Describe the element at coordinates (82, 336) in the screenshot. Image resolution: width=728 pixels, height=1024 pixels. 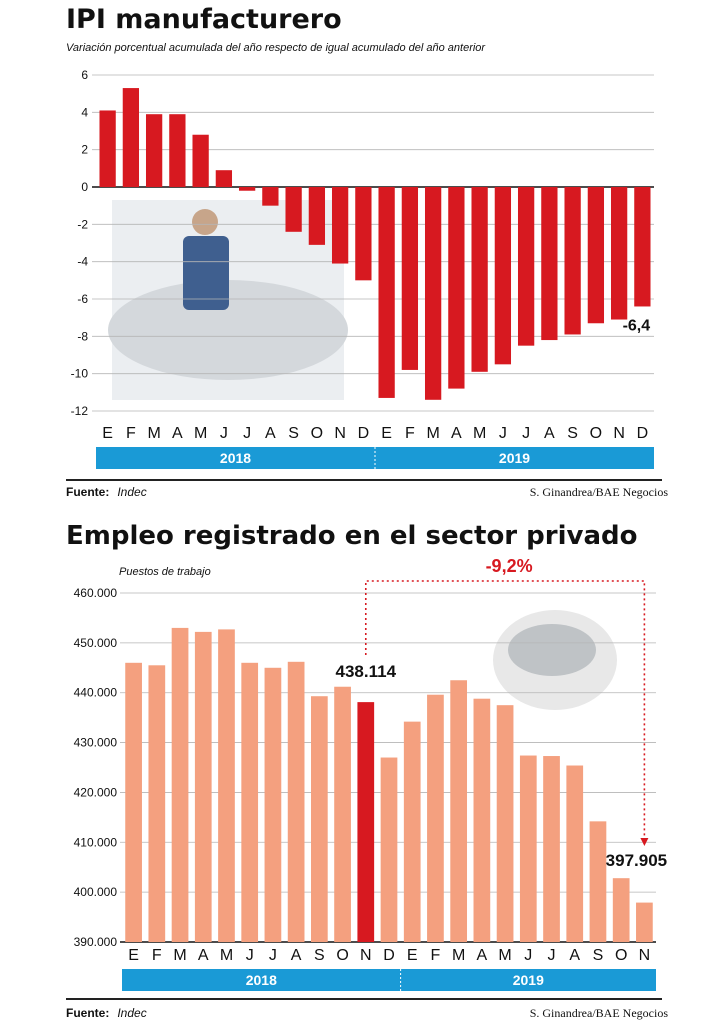
I see `y-tick-label: -8` at that location.